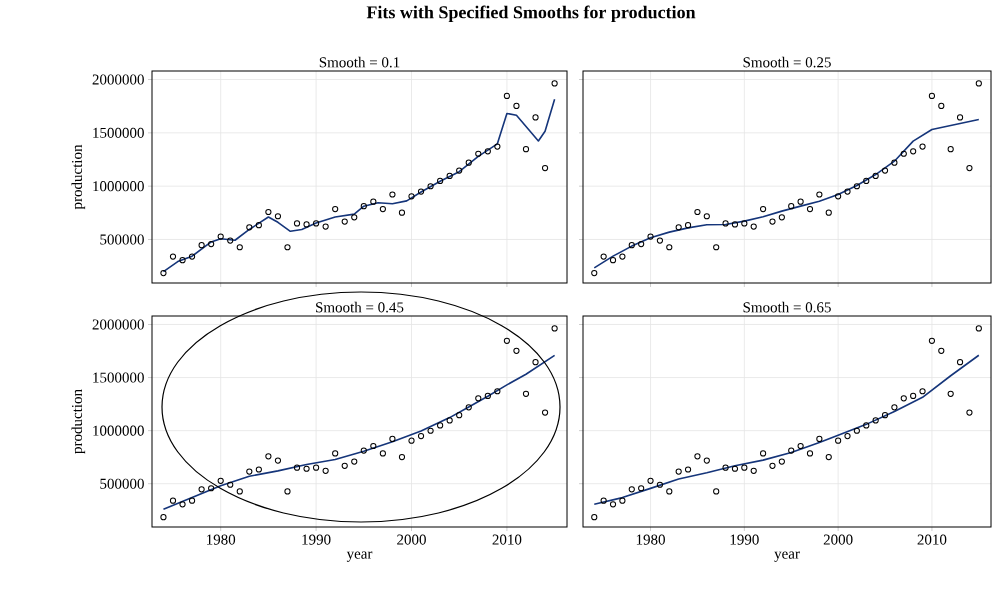  Describe the element at coordinates (744, 539) in the screenshot. I see `x-tick-label: 1990` at that location.